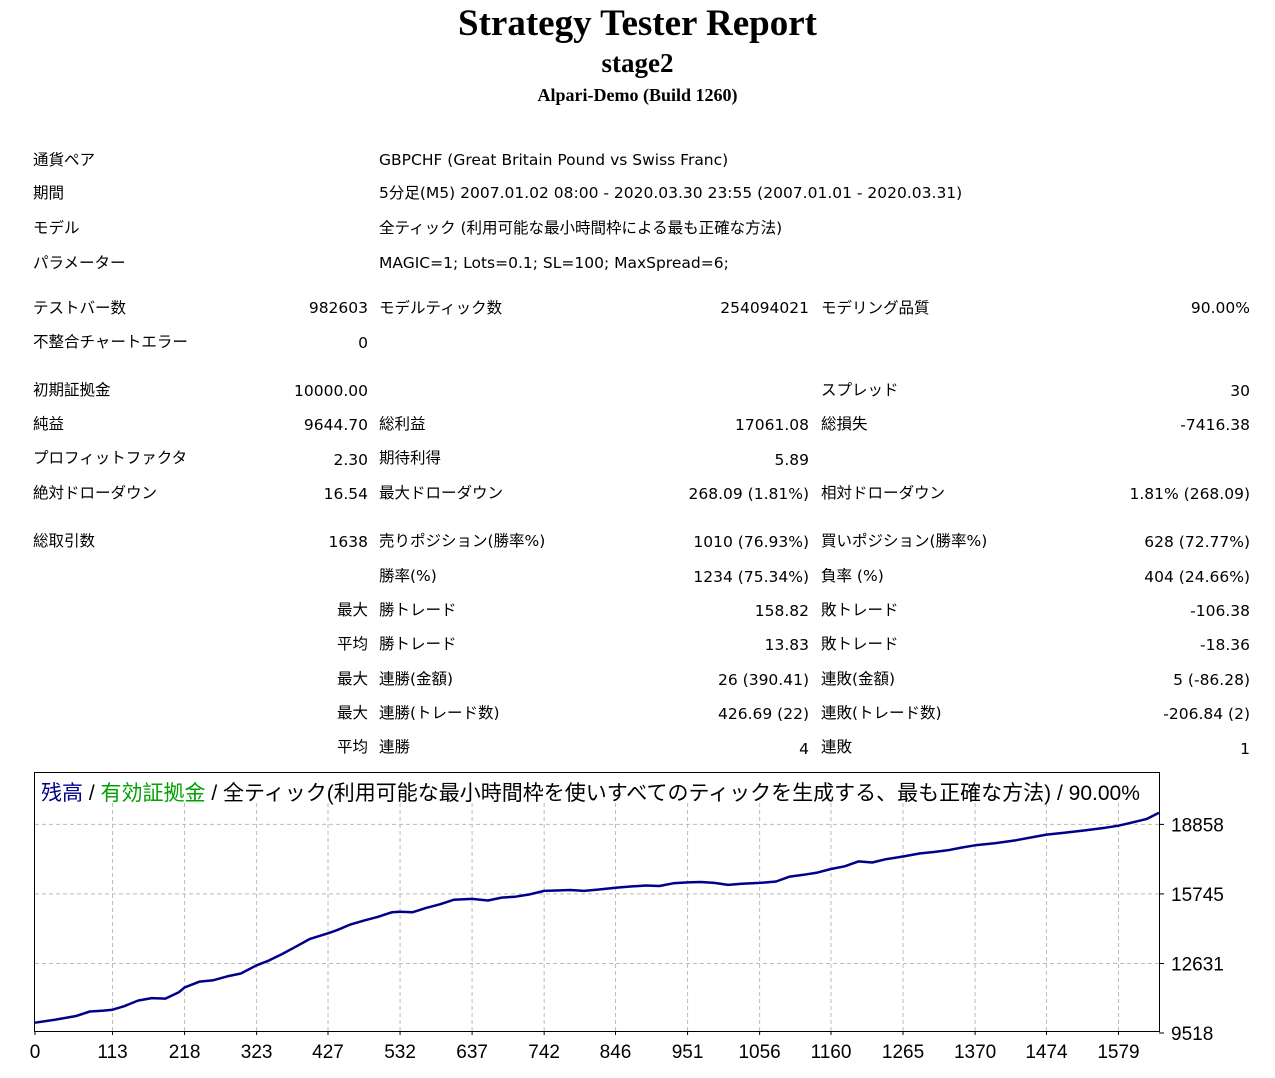  Describe the element at coordinates (416, 679) in the screenshot. I see `max-consec-wins-money-label: 連勝(金額)` at that location.